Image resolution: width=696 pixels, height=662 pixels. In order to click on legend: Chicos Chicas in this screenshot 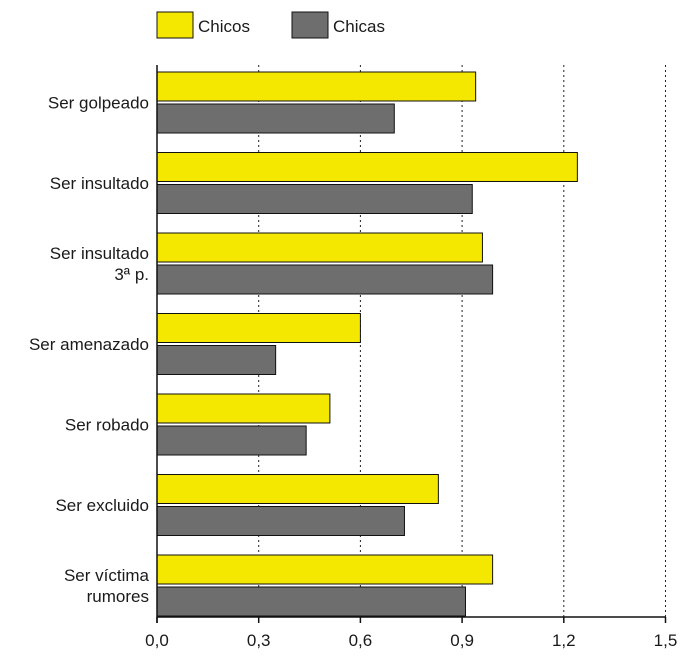, I will do `click(270, 25)`.